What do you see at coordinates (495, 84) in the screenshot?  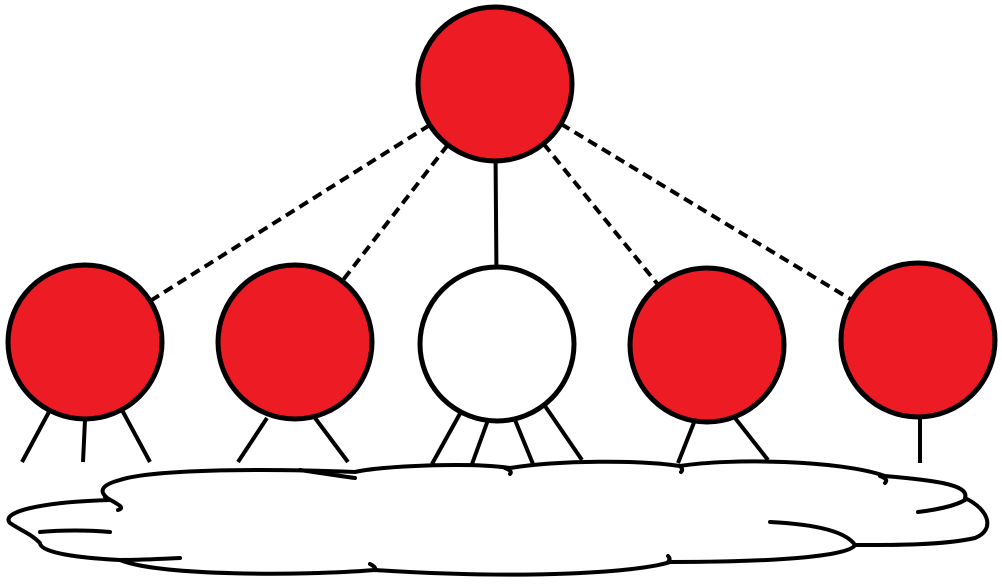 I see `node-root` at bounding box center [495, 84].